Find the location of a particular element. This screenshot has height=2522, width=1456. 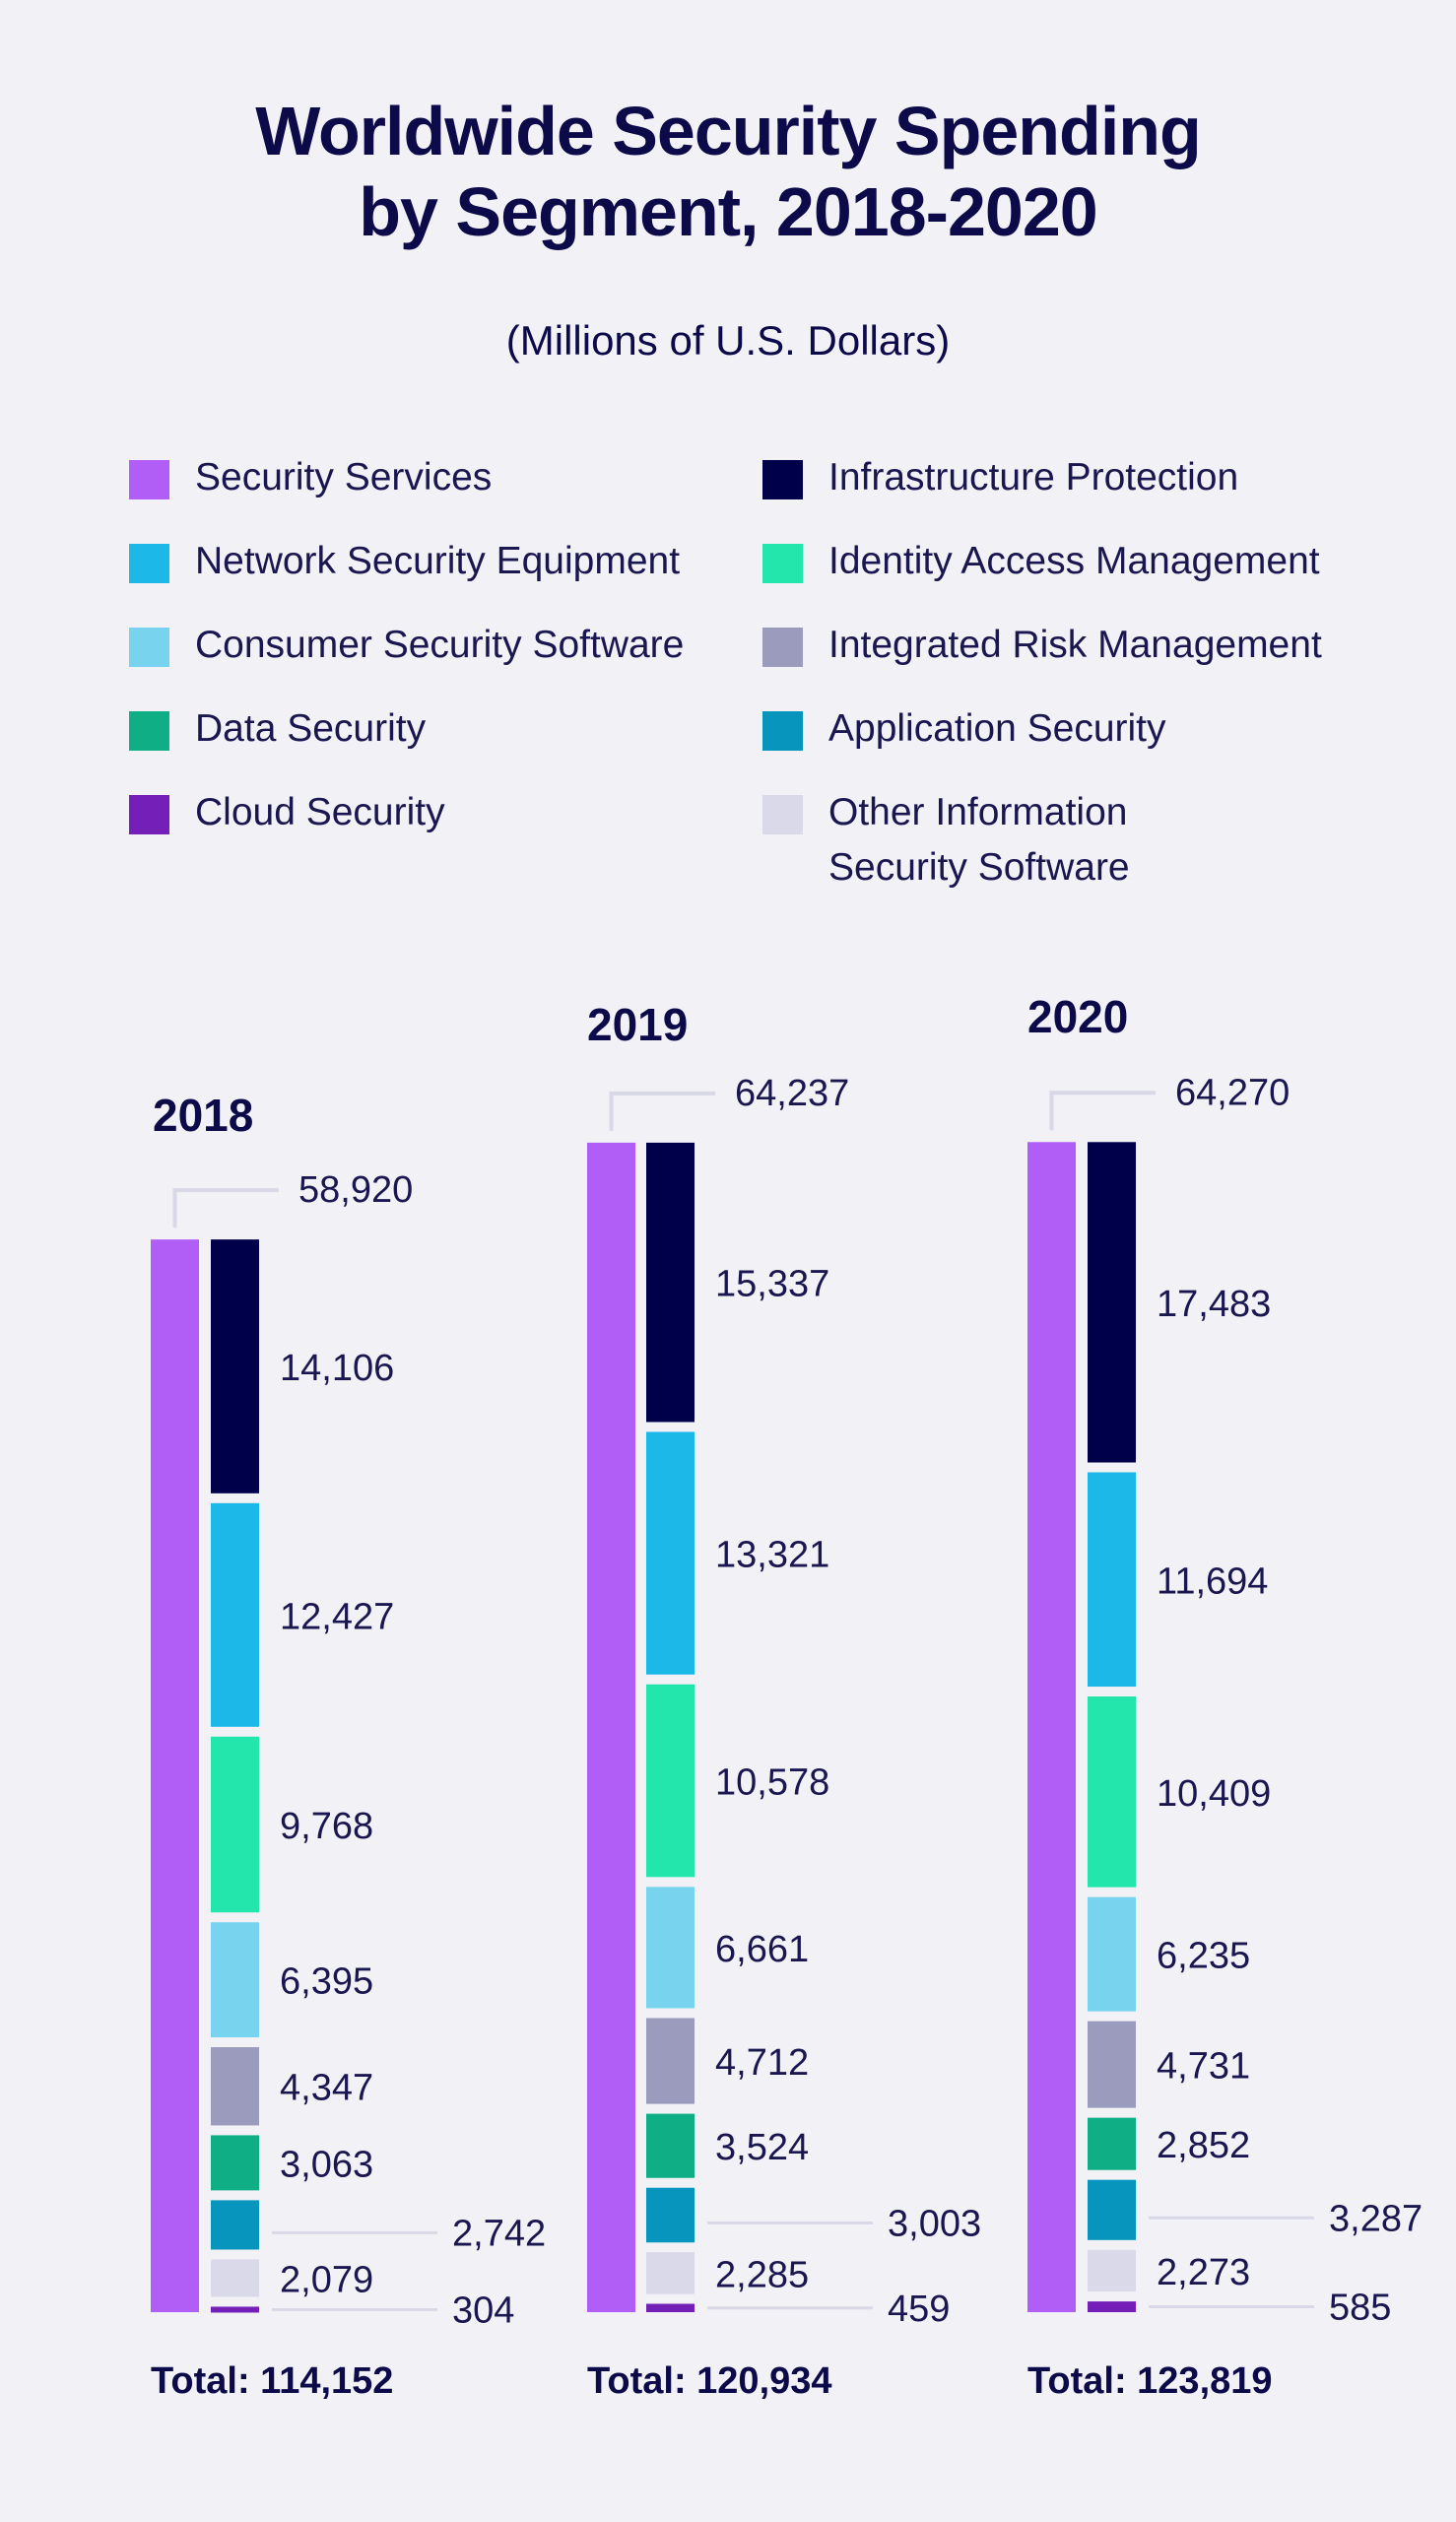

value-label-security-services-2020: 64,270 is located at coordinates (1232, 1092).